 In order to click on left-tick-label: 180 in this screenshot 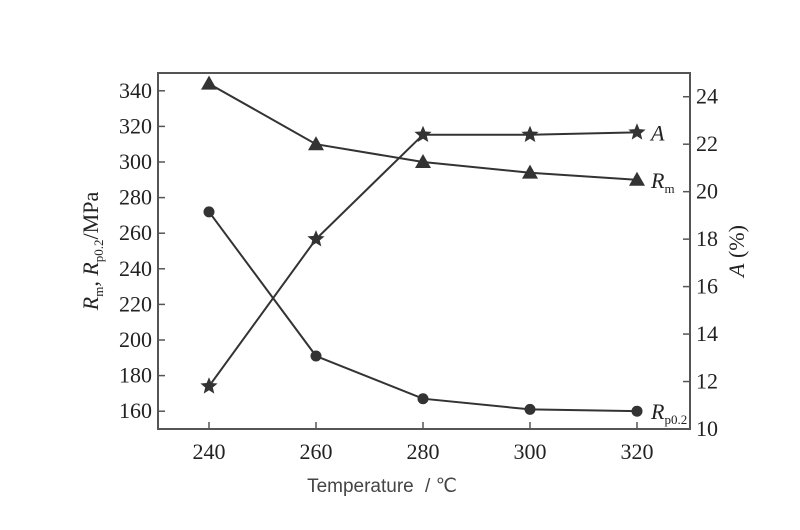, I will do `click(135, 375)`.